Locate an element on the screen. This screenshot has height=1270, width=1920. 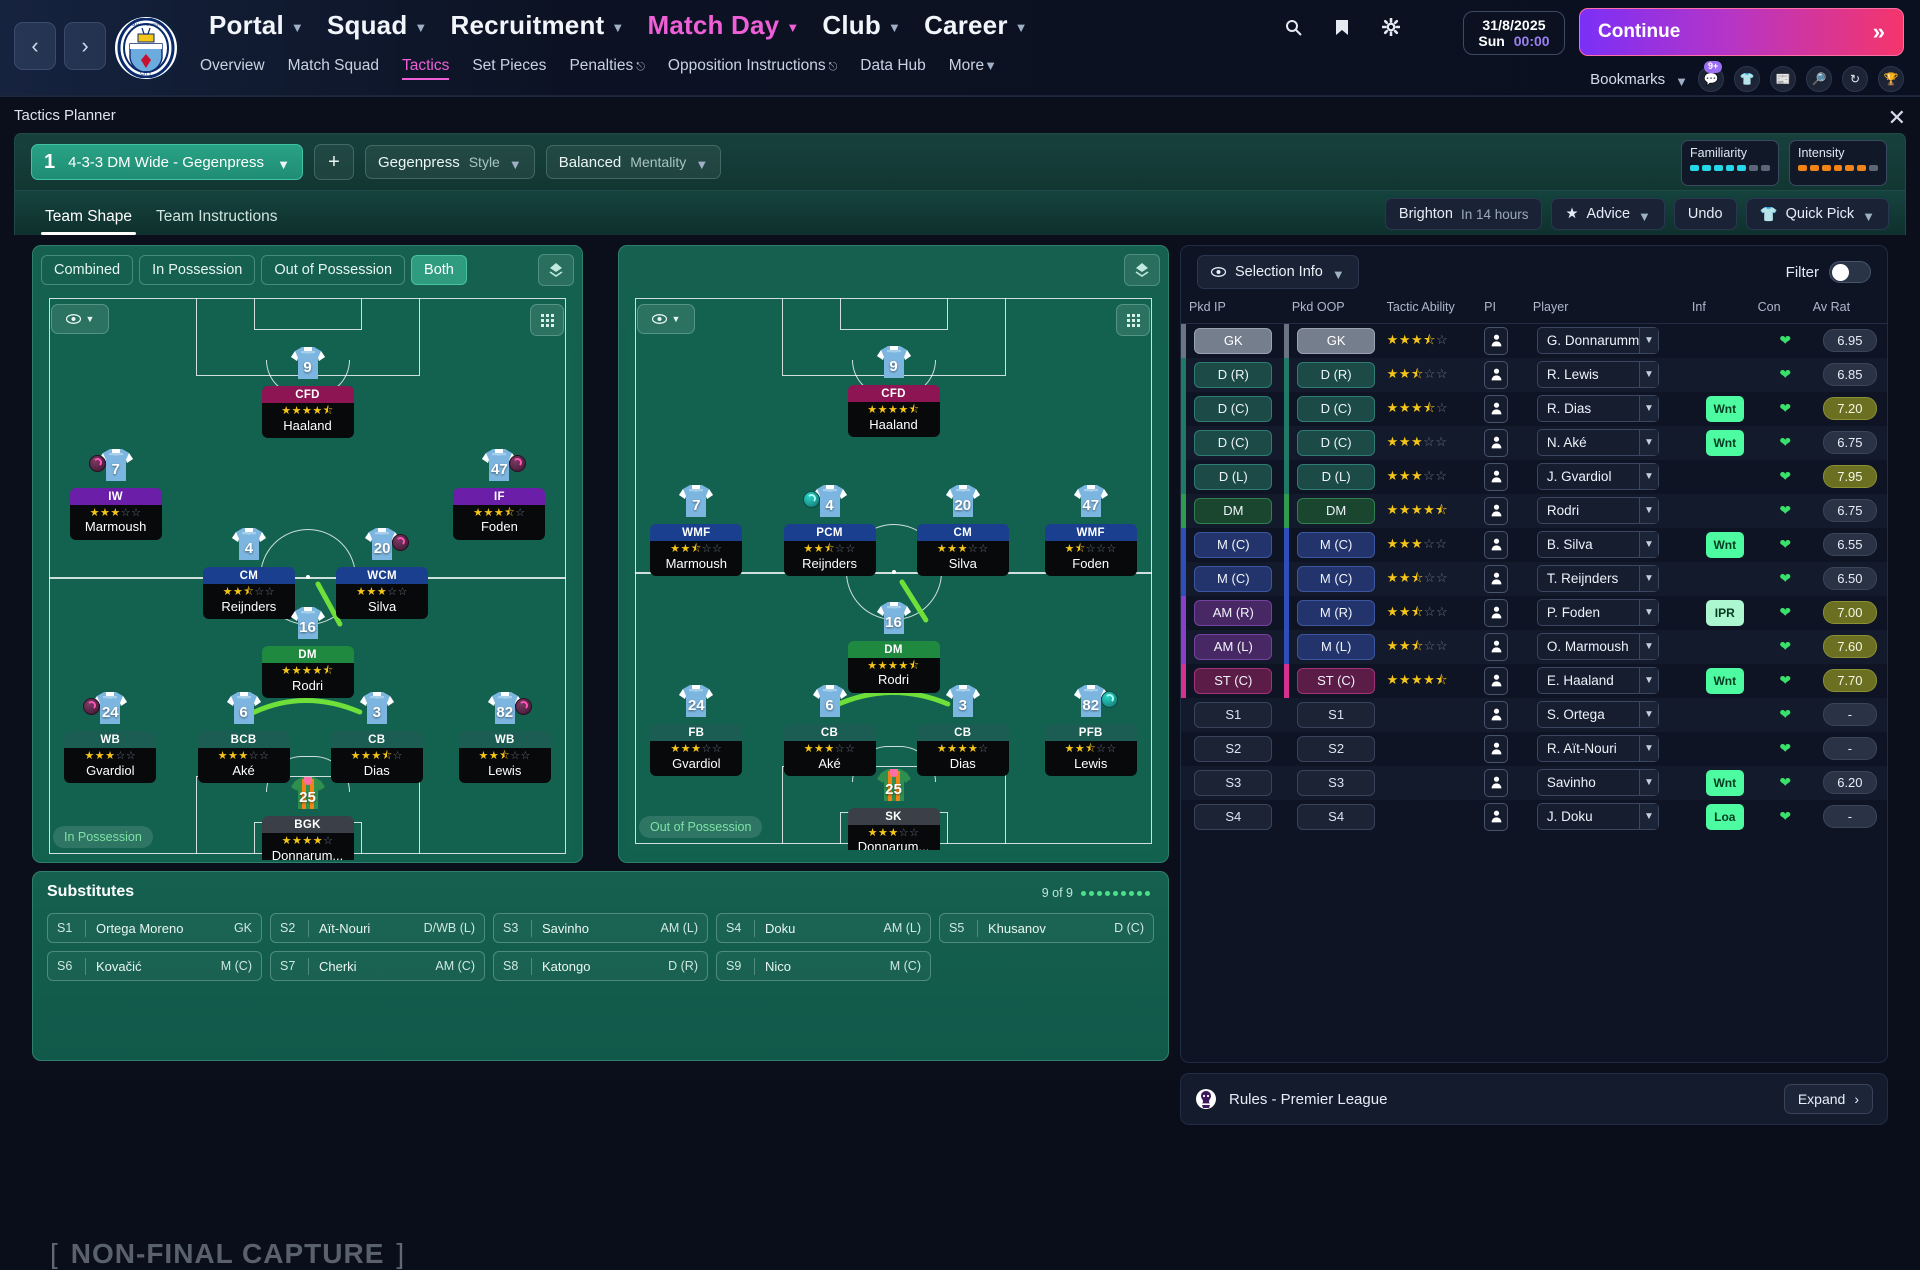
player-token: 47 IF ★★★⯪☆ Foden is located at coordinates (499, 493).